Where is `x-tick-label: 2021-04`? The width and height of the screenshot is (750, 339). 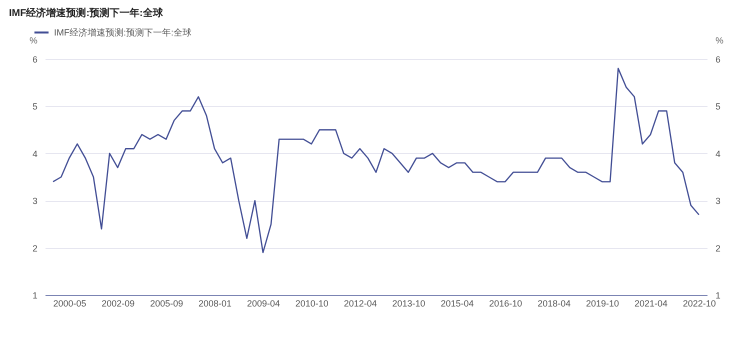
x-tick-label: 2021-04 is located at coordinates (651, 303).